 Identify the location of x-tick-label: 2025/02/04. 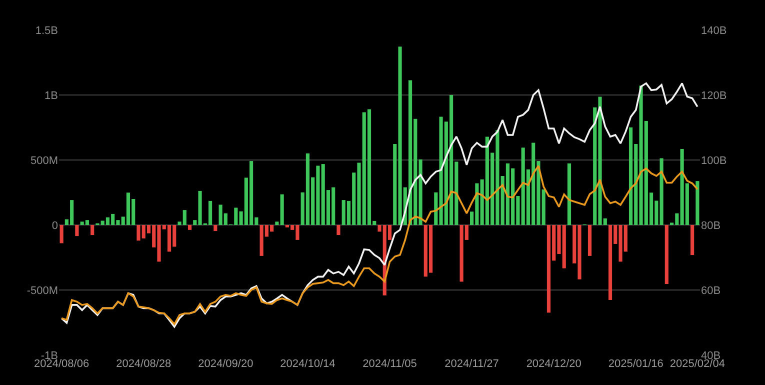
(697, 364).